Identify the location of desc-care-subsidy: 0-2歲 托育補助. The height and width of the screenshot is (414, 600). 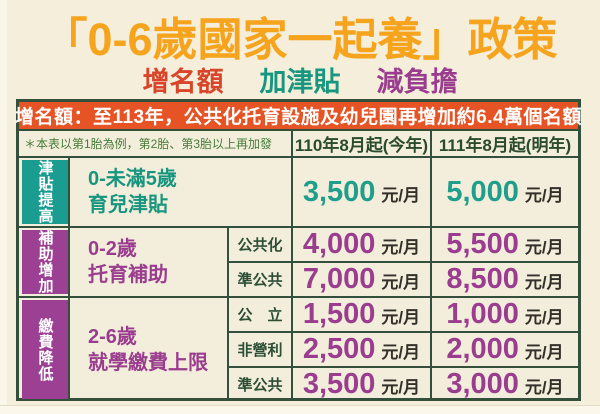
(149, 262).